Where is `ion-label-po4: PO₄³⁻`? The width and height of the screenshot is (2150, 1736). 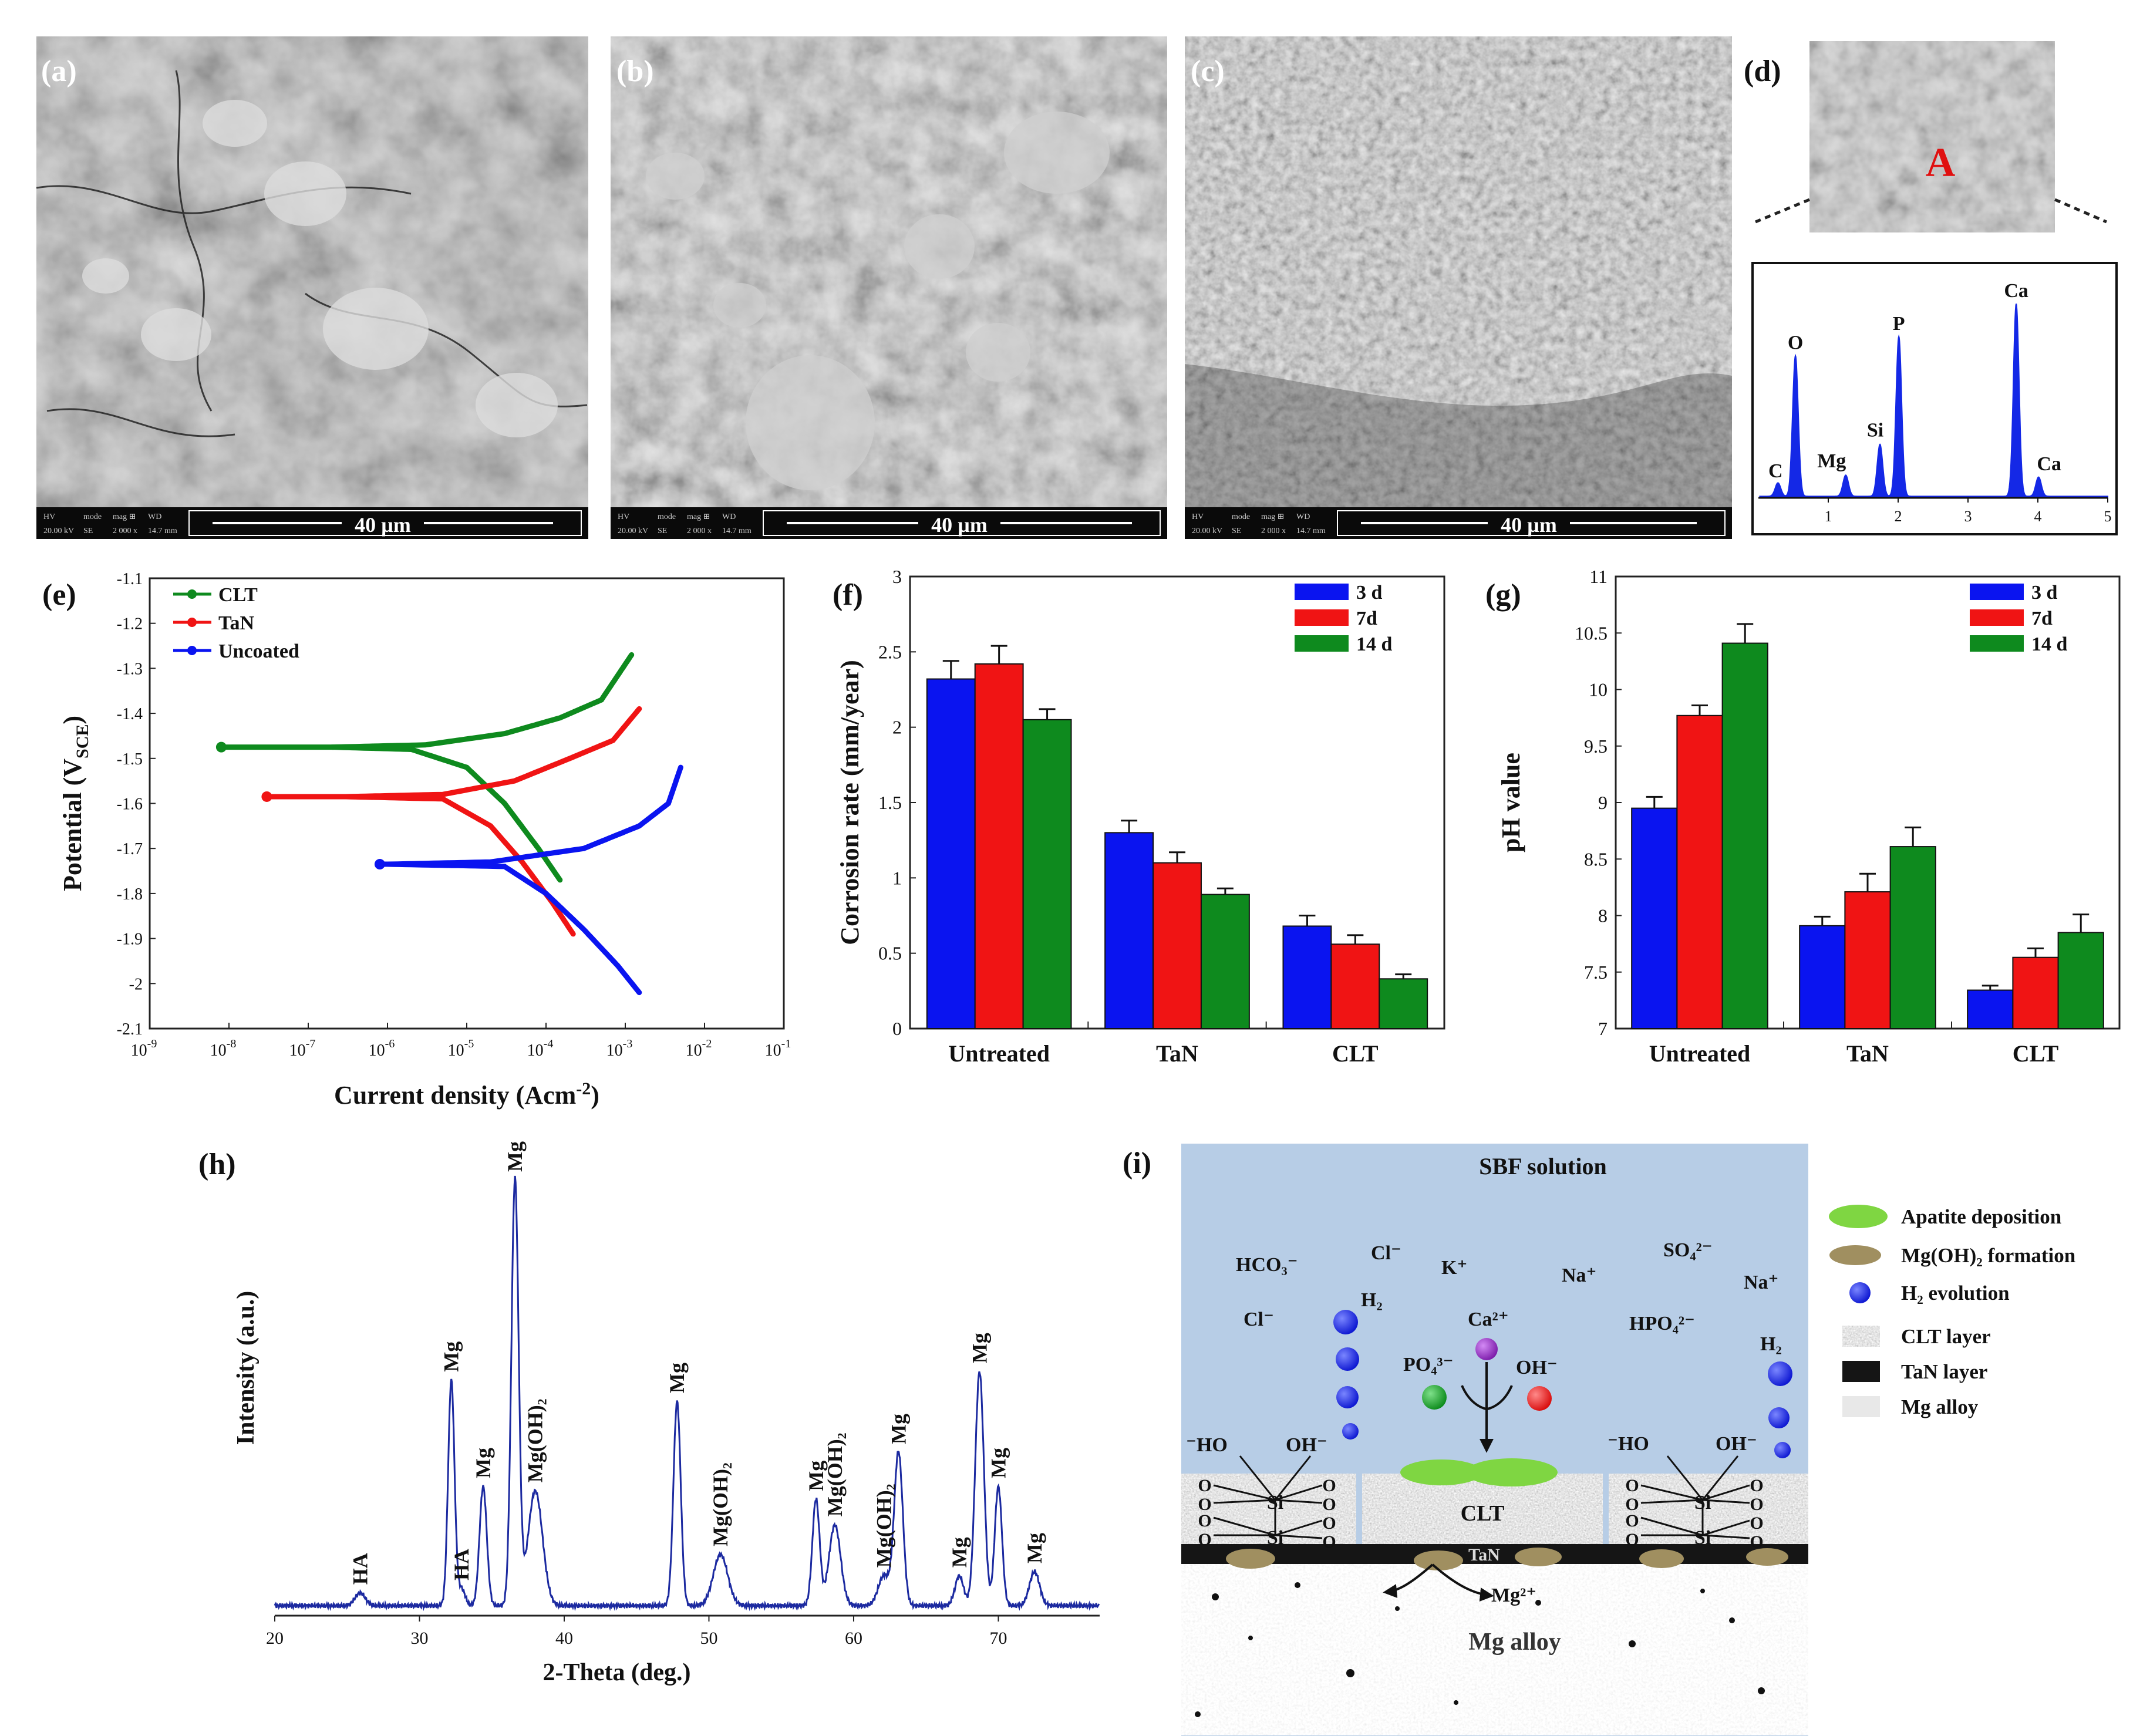 ion-label-po4: PO₄³⁻ is located at coordinates (1429, 1365).